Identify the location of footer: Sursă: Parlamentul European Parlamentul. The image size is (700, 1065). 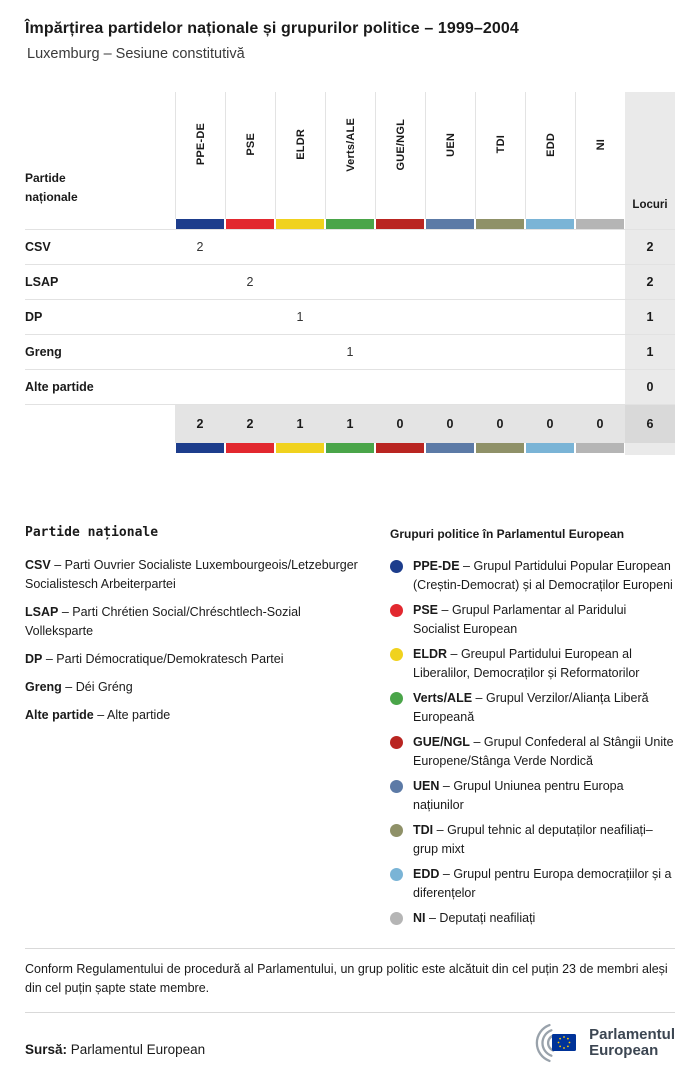
(350, 1043).